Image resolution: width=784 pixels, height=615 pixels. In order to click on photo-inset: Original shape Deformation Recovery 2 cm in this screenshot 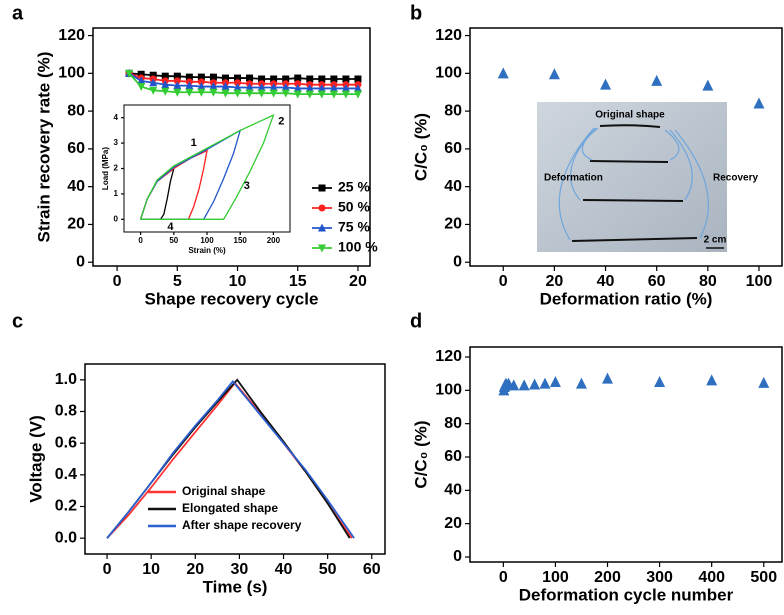, I will do `click(647, 177)`.